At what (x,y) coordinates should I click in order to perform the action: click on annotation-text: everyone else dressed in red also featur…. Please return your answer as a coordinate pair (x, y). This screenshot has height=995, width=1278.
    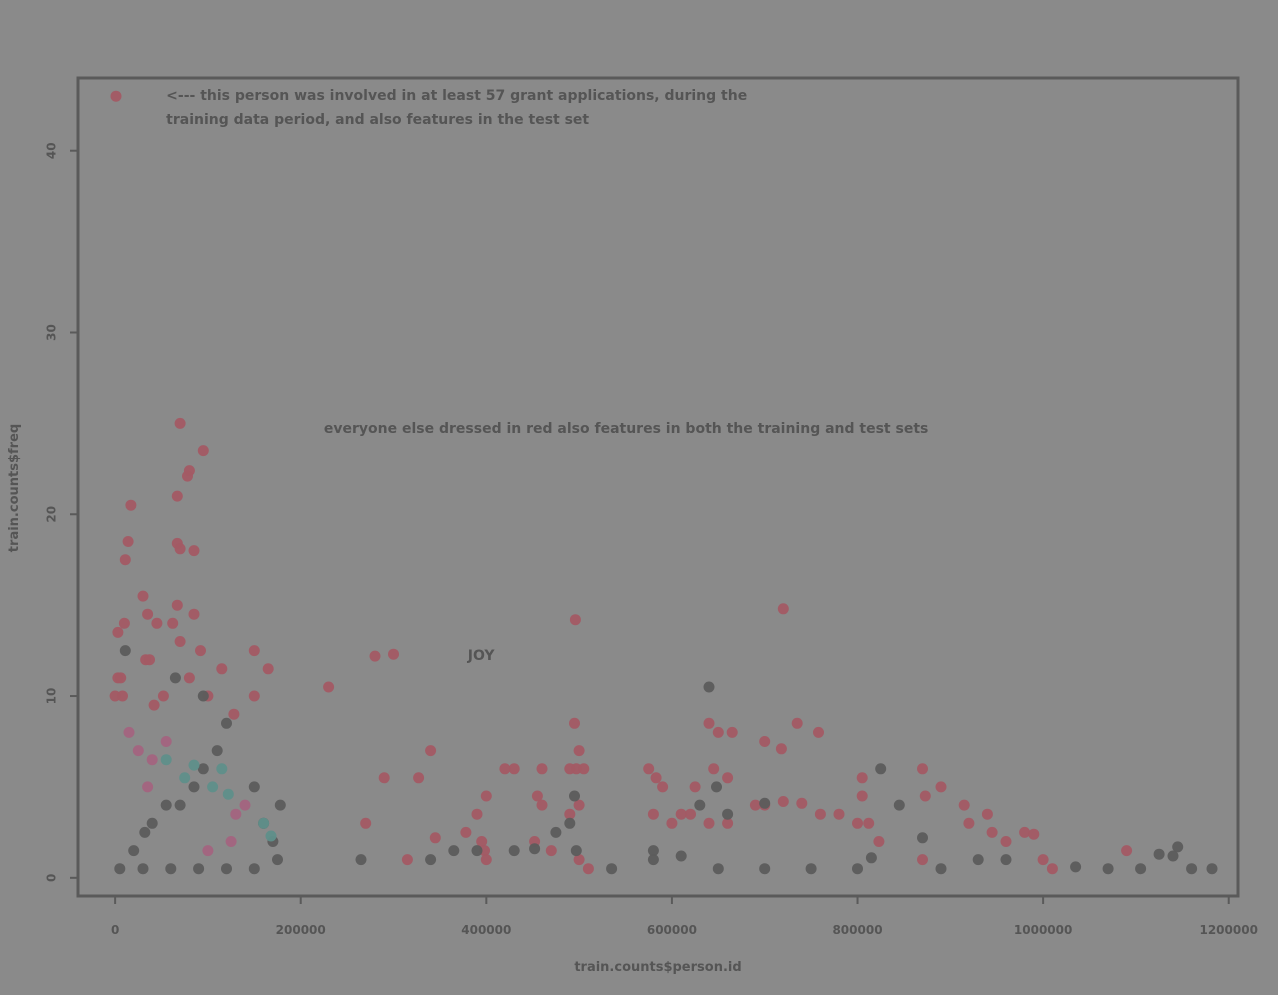
    Looking at the image, I should click on (626, 429).